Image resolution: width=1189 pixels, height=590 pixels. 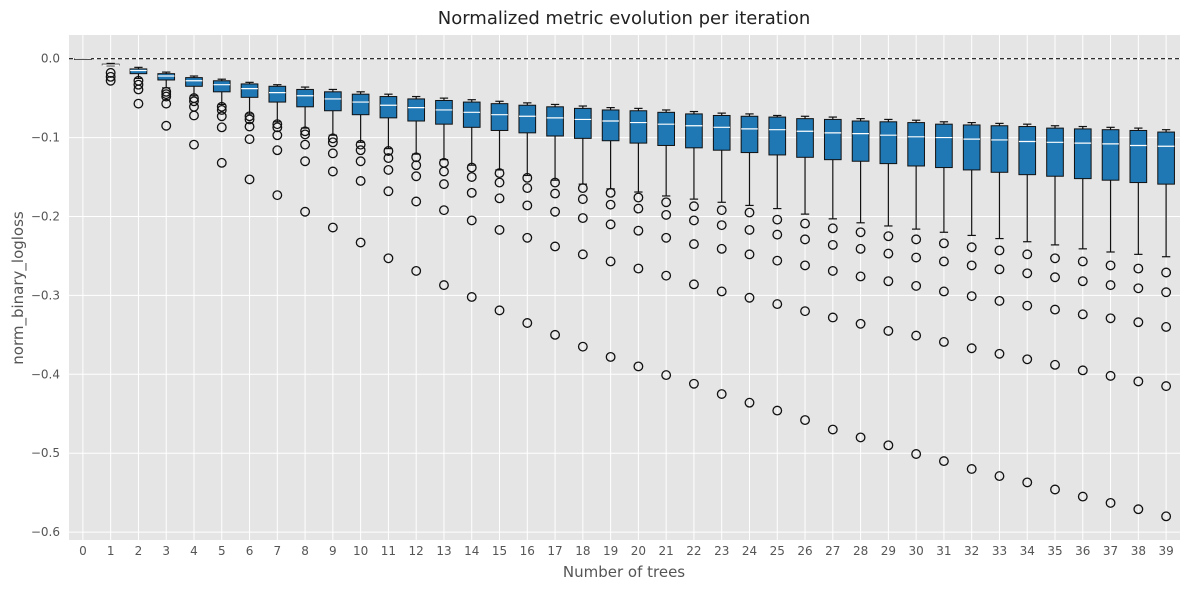 I want to click on x-tick-label: 6, so click(x=250, y=551).